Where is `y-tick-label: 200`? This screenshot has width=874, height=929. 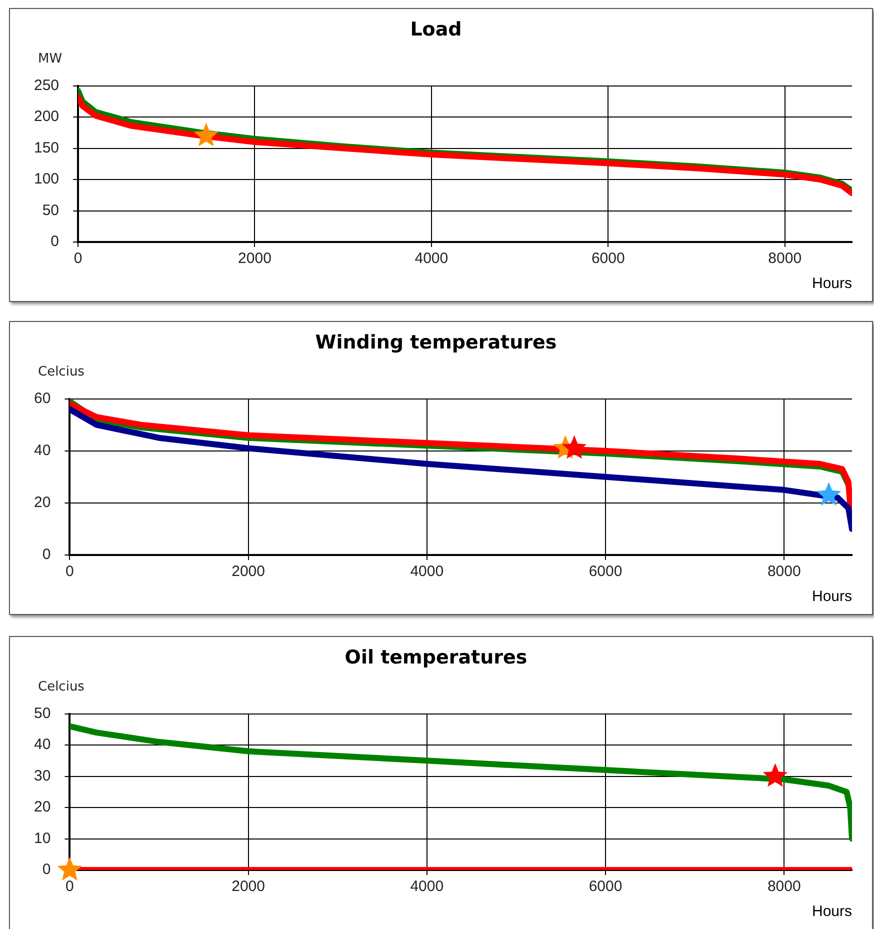
y-tick-label: 200 is located at coordinates (47, 117).